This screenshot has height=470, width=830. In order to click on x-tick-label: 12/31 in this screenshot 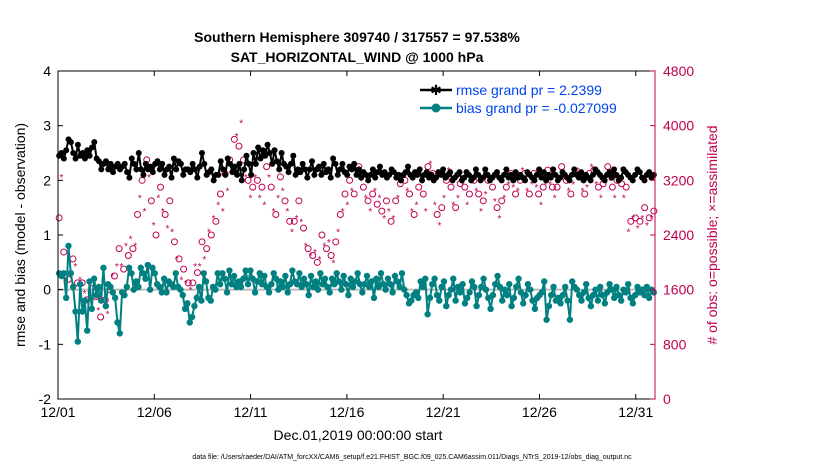, I will do `click(635, 412)`.